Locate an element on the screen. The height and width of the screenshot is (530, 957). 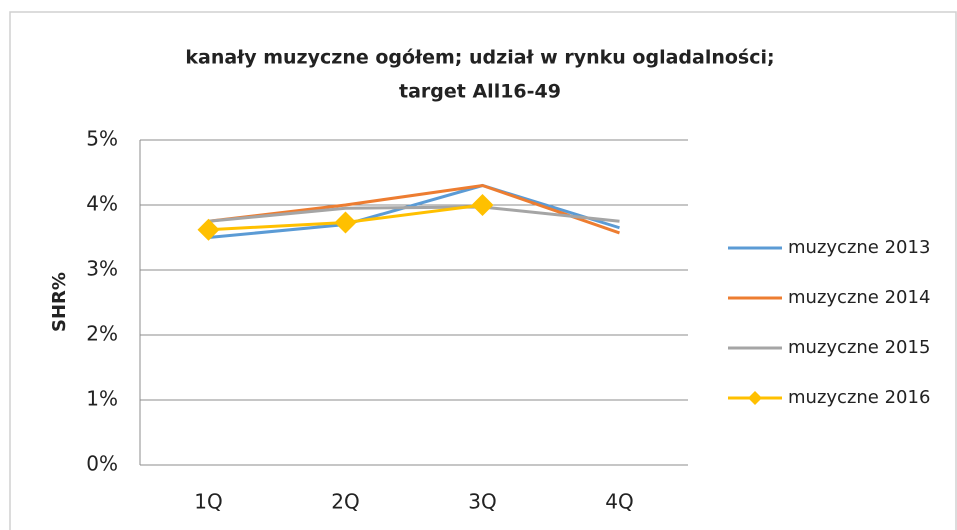
legend-label: muzyczne 2013 is located at coordinates (859, 247).